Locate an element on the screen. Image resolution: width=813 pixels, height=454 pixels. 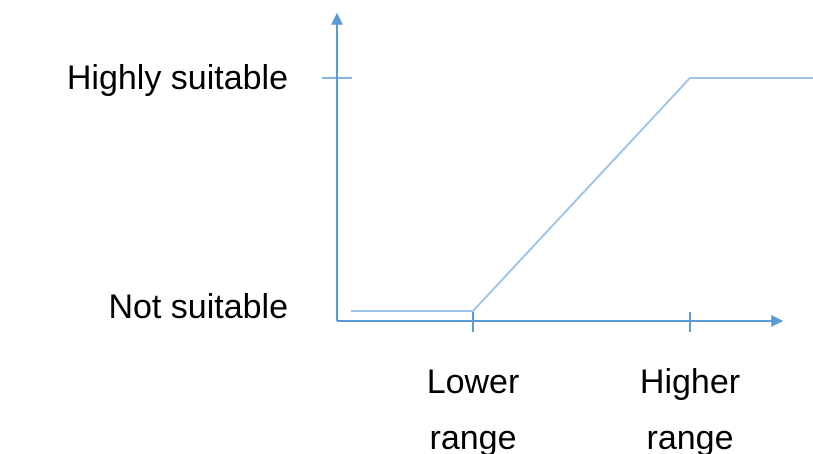
x-tick-label-line: Lower is located at coordinates (473, 382).